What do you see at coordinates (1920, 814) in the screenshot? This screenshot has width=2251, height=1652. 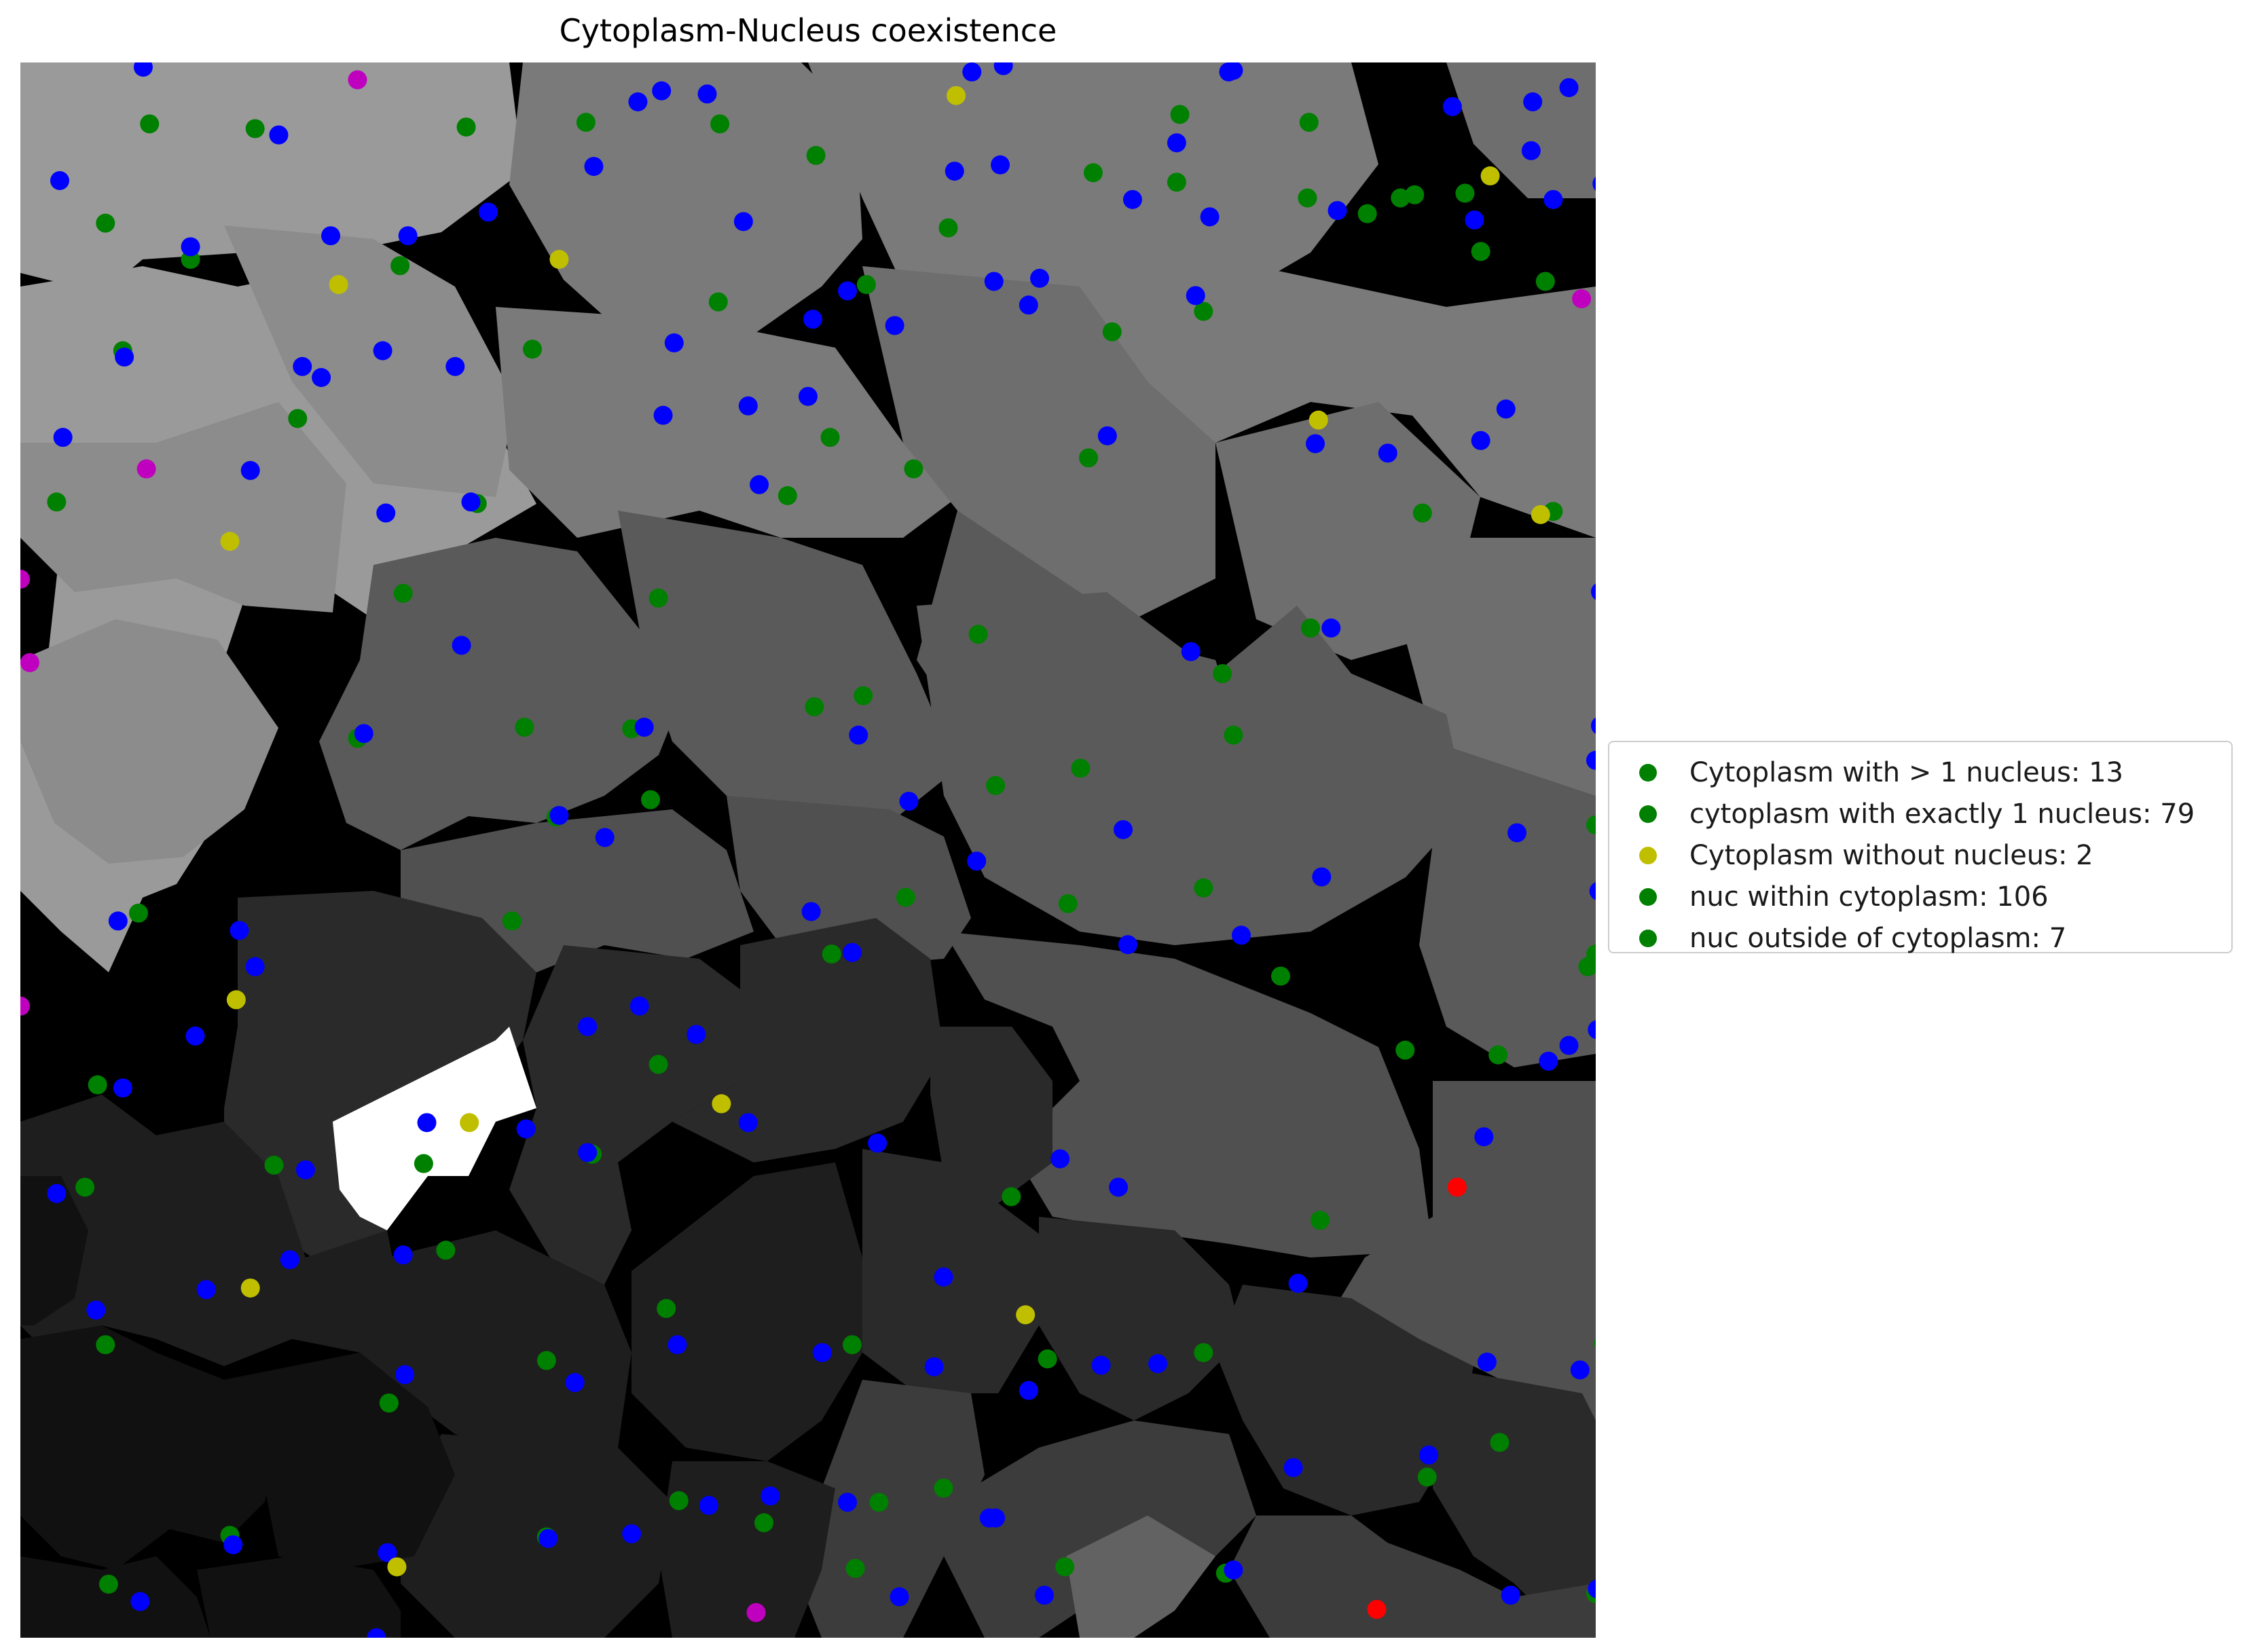 I see `legend-item: cytoplasm with exactly 1 nucleus: 79` at bounding box center [1920, 814].